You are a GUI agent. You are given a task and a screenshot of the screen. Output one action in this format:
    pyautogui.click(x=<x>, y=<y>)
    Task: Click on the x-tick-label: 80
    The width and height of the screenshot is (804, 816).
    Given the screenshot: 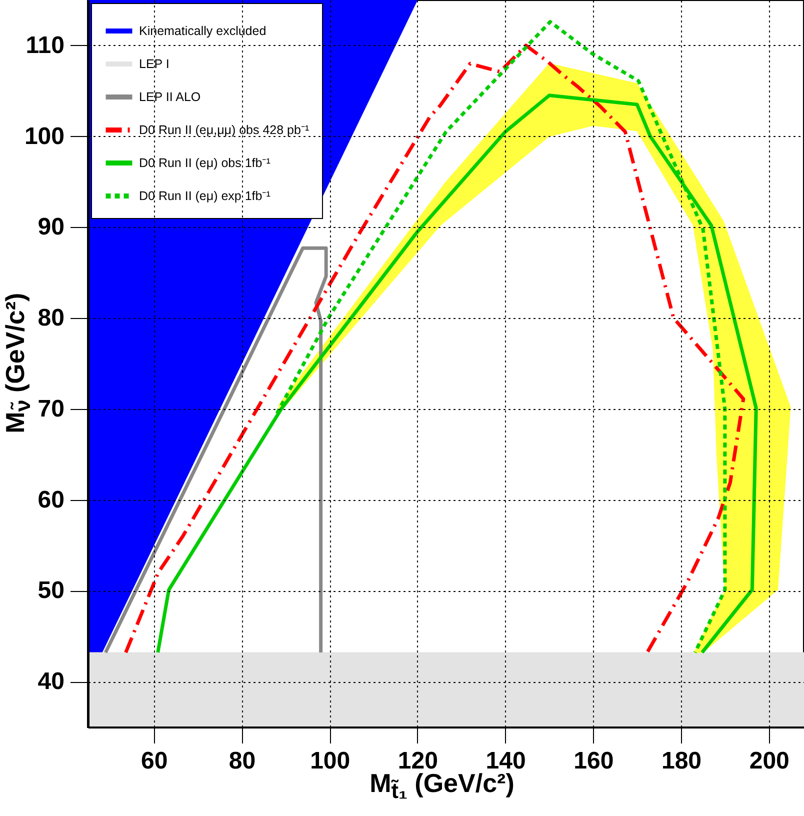 What is the action you would take?
    pyautogui.click(x=242, y=761)
    